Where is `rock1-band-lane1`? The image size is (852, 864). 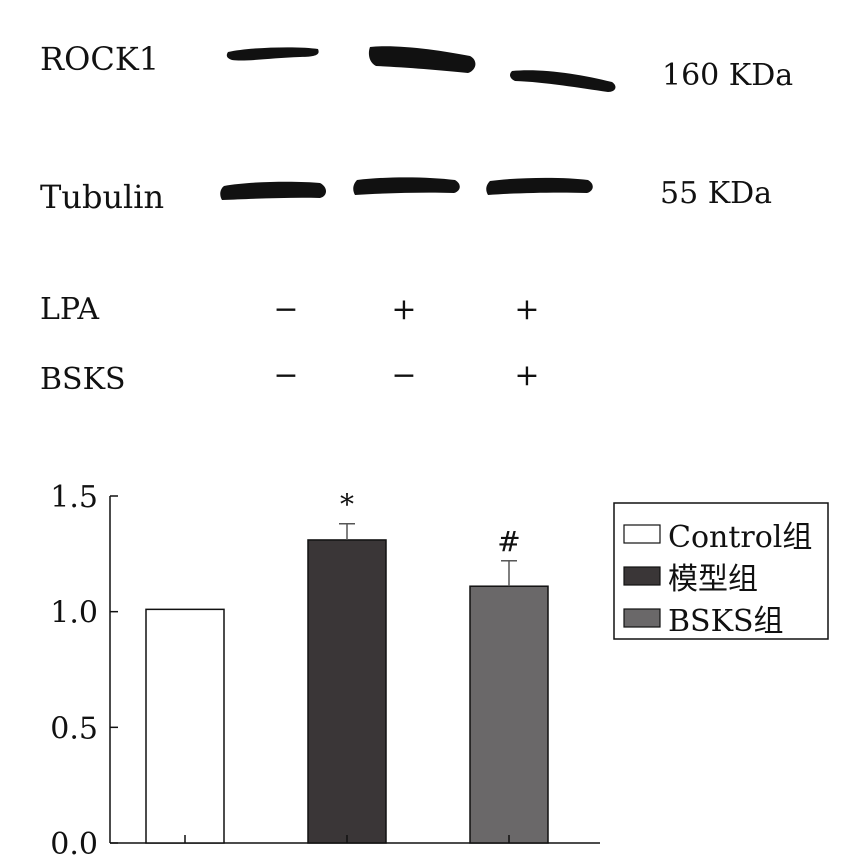
rock1-band-lane1 is located at coordinates (272, 54).